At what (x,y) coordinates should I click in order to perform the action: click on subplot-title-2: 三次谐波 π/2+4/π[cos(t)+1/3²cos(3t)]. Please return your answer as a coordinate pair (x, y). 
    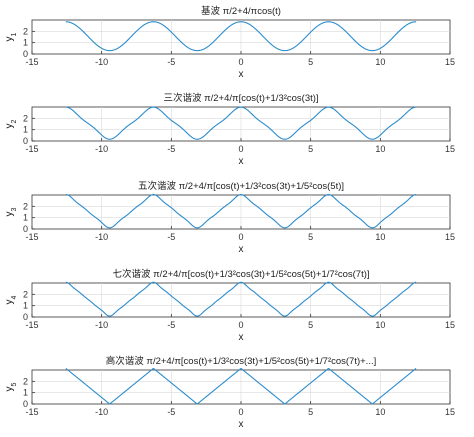
    Looking at the image, I should click on (240, 98).